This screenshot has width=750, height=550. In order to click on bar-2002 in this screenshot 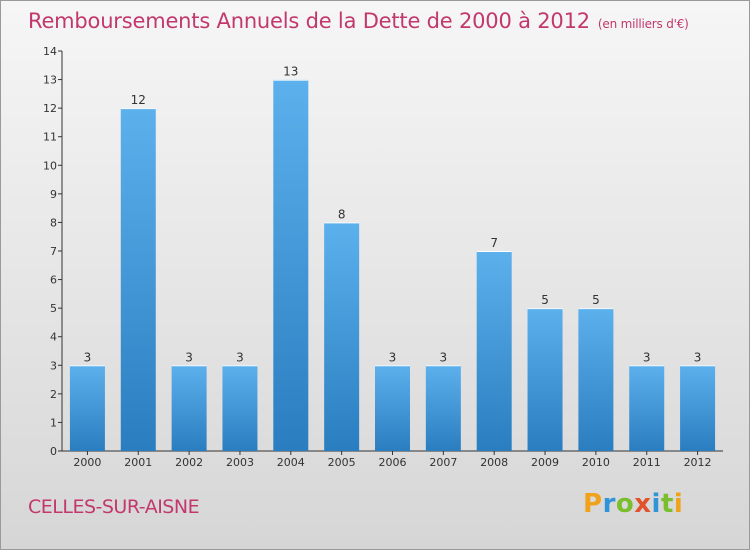, I will do `click(189, 408)`.